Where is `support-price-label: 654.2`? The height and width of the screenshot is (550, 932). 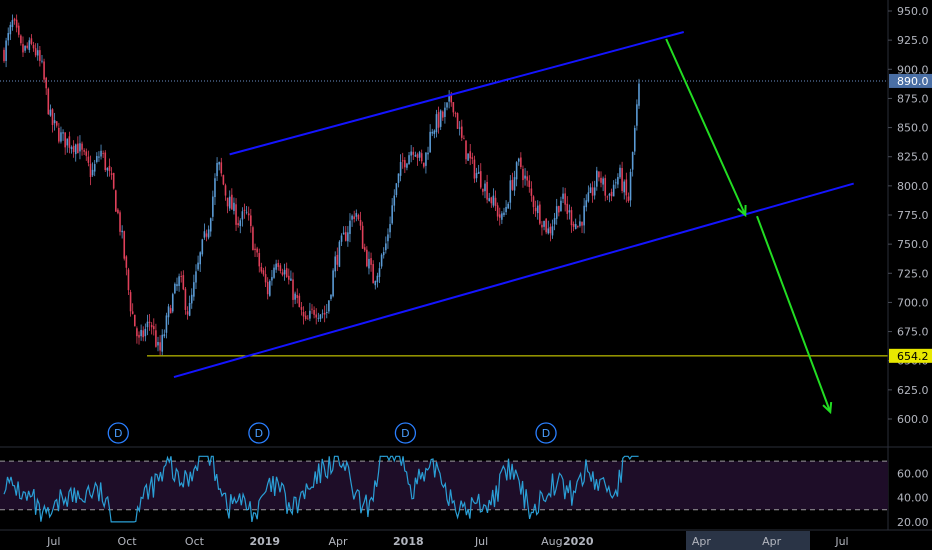
support-price-label: 654.2 is located at coordinates (910, 355).